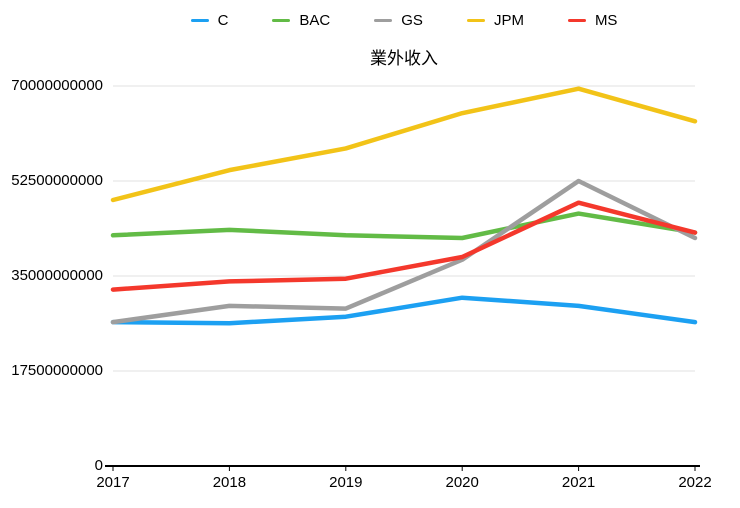 This screenshot has height=508, width=740. I want to click on series-line-MS, so click(404, 246).